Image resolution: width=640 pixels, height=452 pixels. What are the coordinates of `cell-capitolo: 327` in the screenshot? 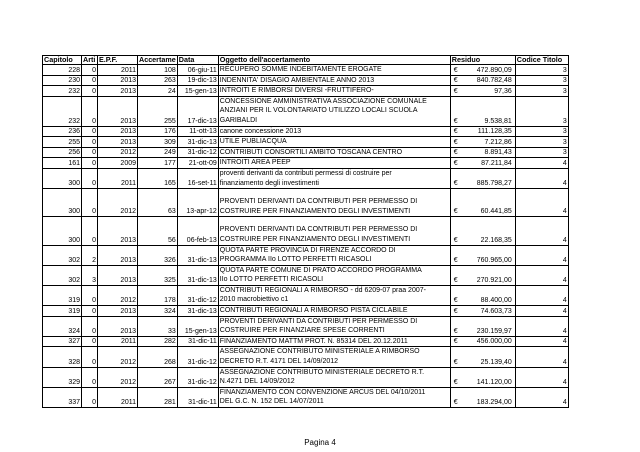 It's located at (62, 341).